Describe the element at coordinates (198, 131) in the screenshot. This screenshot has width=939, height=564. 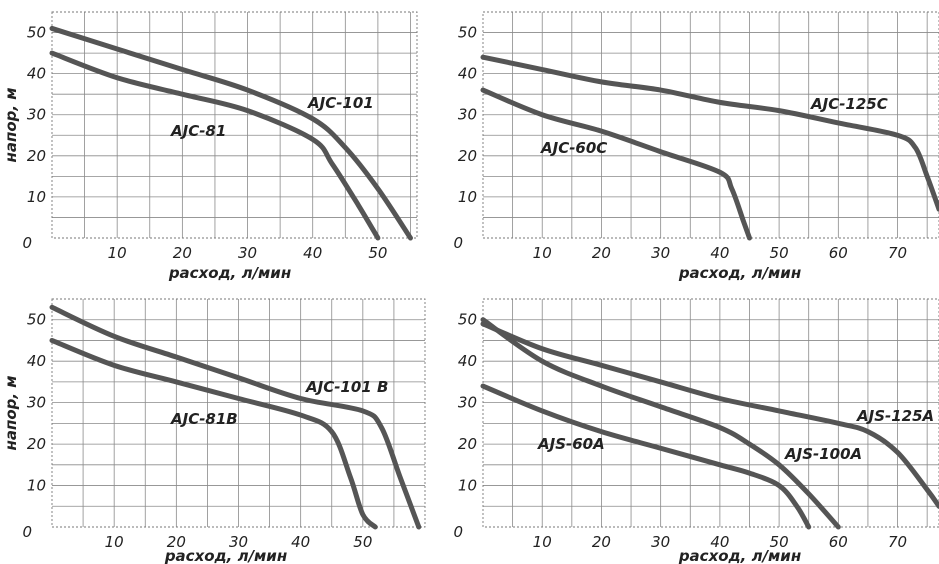
I see `series-label: AJC-81` at that location.